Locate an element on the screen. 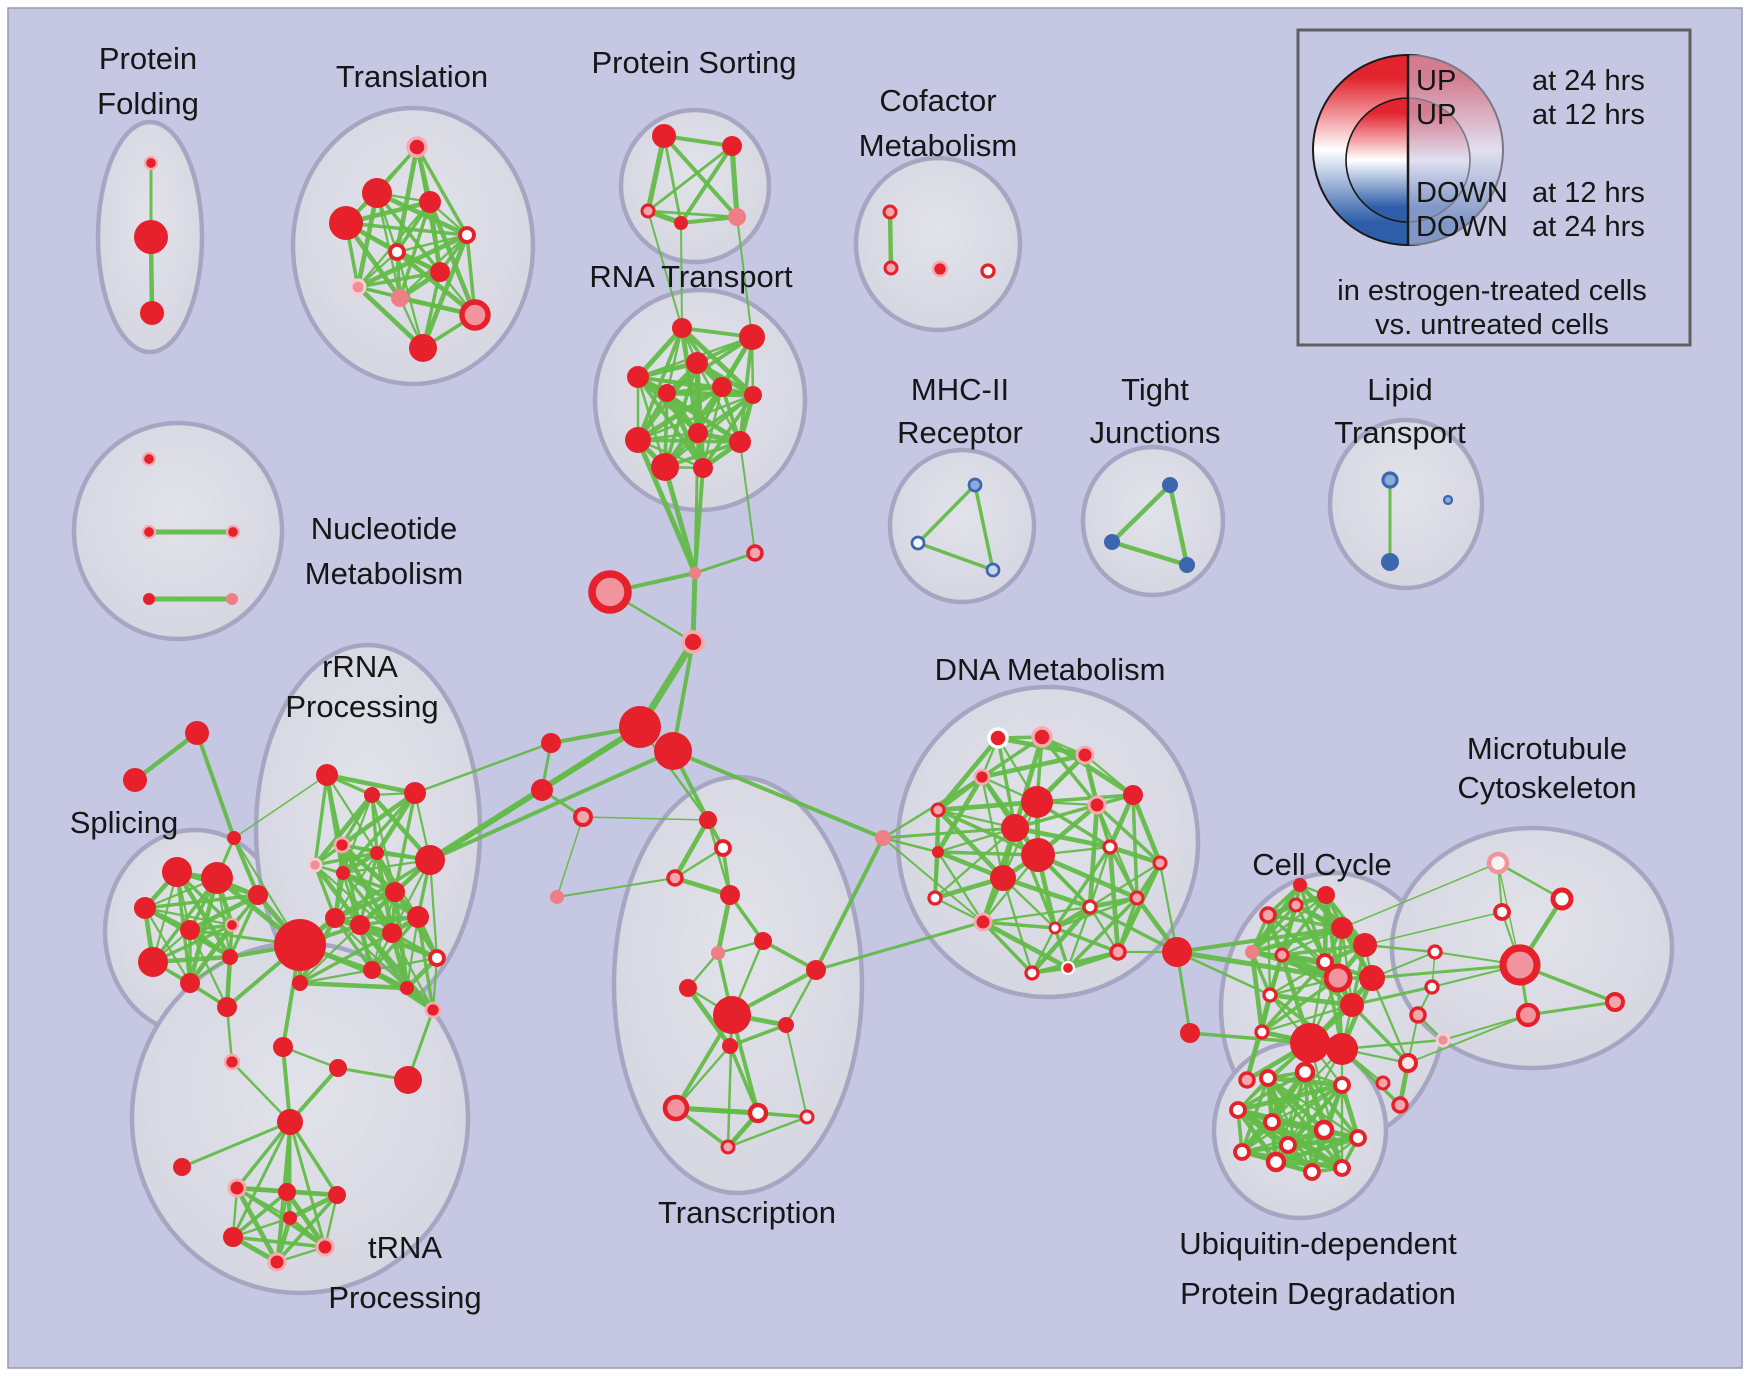 This screenshot has height=1376, width=1750. cluster-label-rna-transport: RNA Transport is located at coordinates (691, 276).